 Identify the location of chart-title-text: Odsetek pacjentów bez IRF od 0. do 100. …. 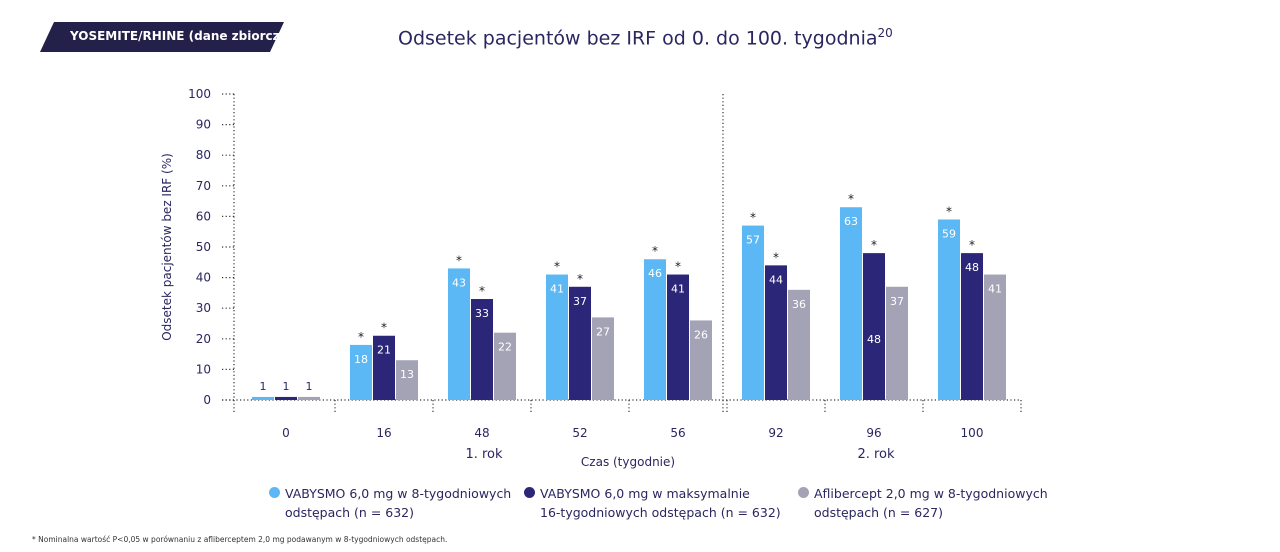
(638, 38).